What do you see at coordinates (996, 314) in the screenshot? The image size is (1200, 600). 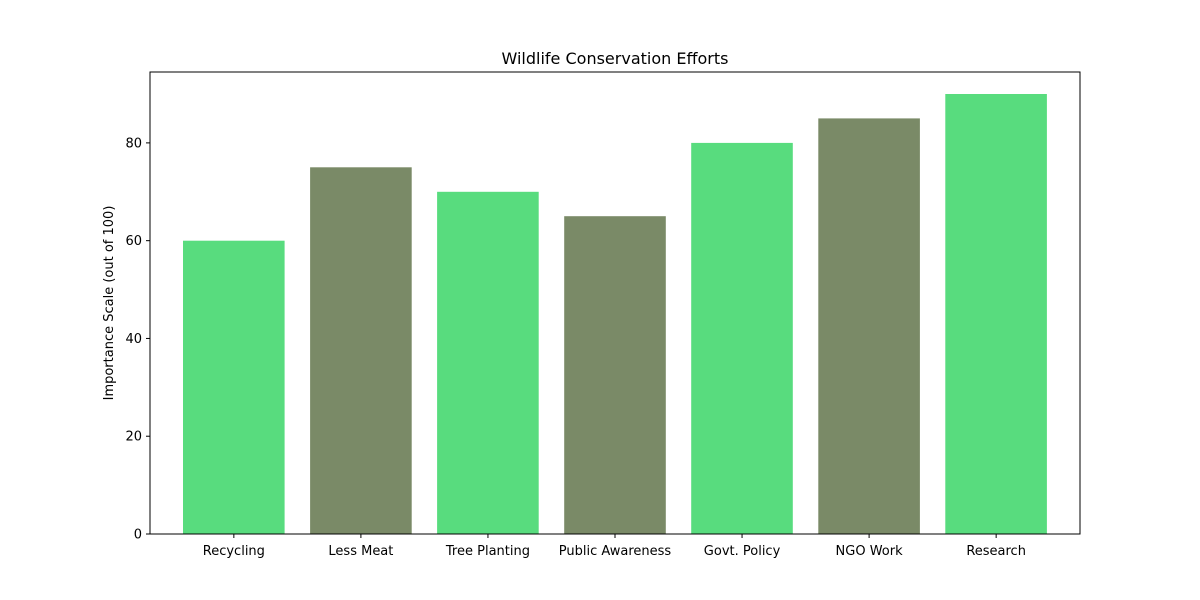 I see `bar-research` at bounding box center [996, 314].